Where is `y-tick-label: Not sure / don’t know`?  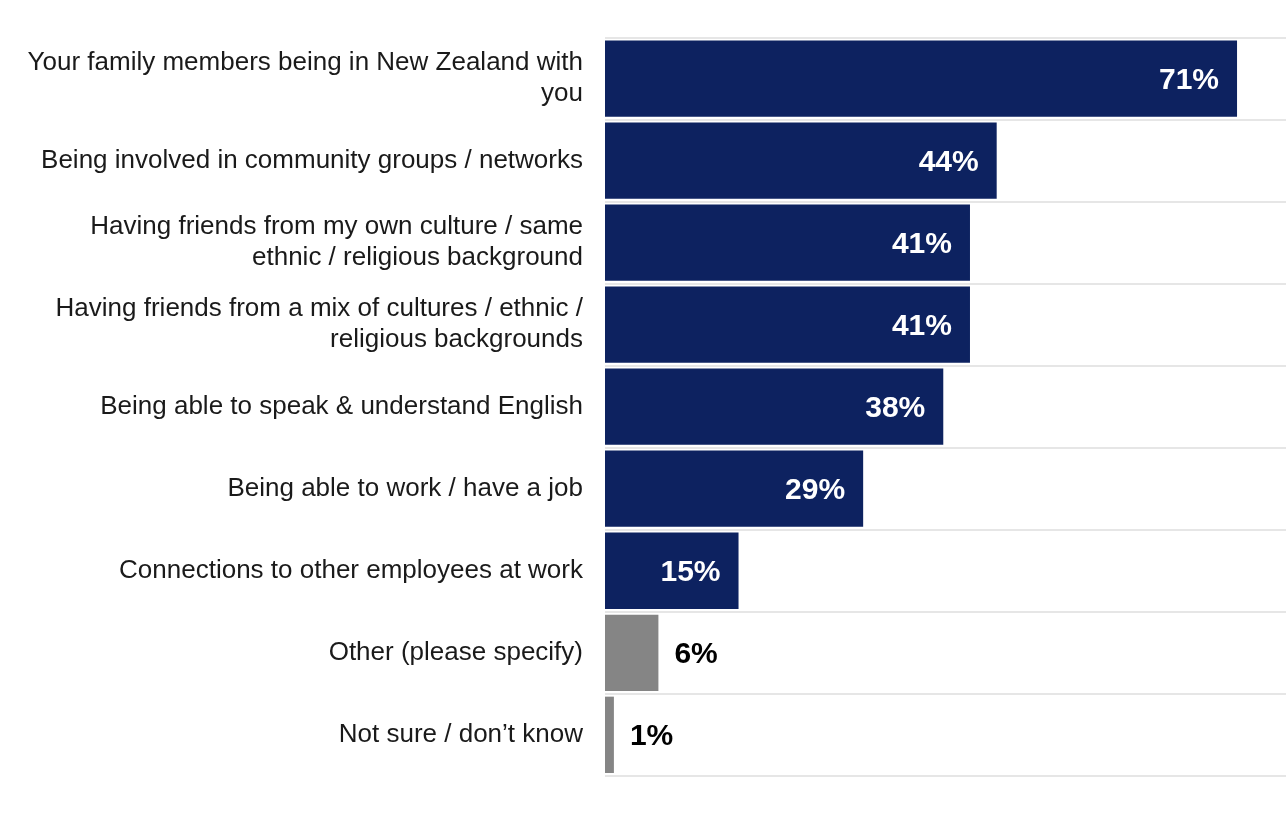 y-tick-label: Not sure / don’t know is located at coordinates (461, 732).